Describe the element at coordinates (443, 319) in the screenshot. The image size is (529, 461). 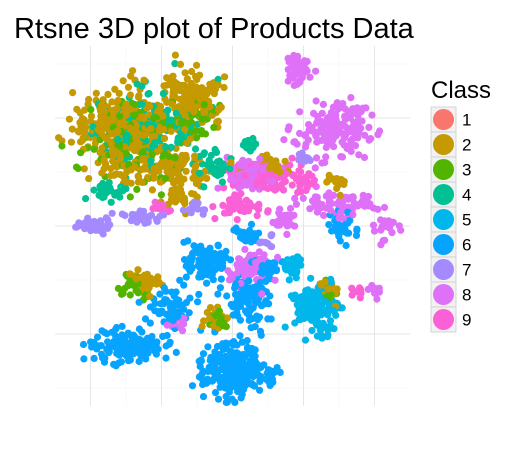
I see `legend-swatch` at that location.